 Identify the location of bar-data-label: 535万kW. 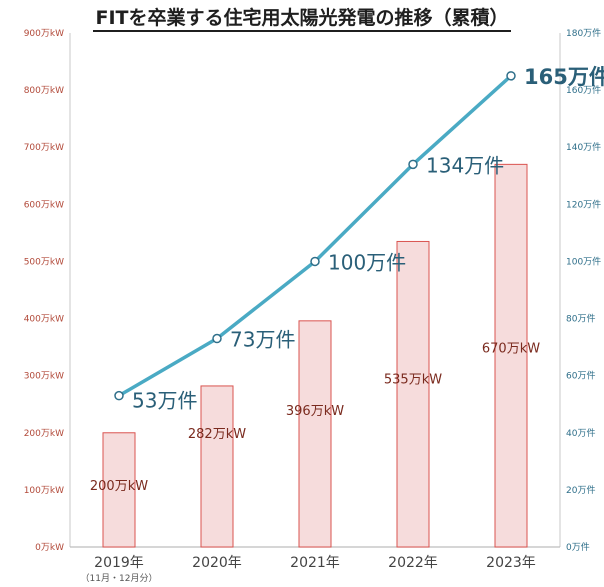
(413, 379).